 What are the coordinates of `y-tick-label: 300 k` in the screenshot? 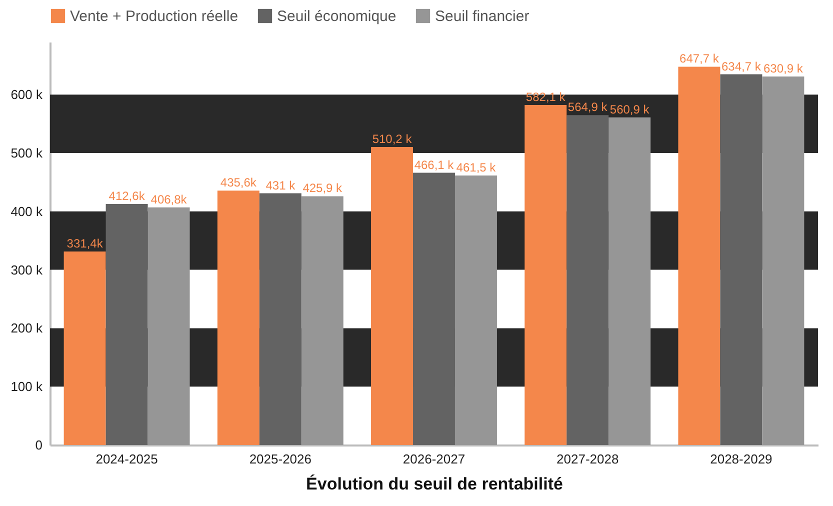 It's located at (26, 270).